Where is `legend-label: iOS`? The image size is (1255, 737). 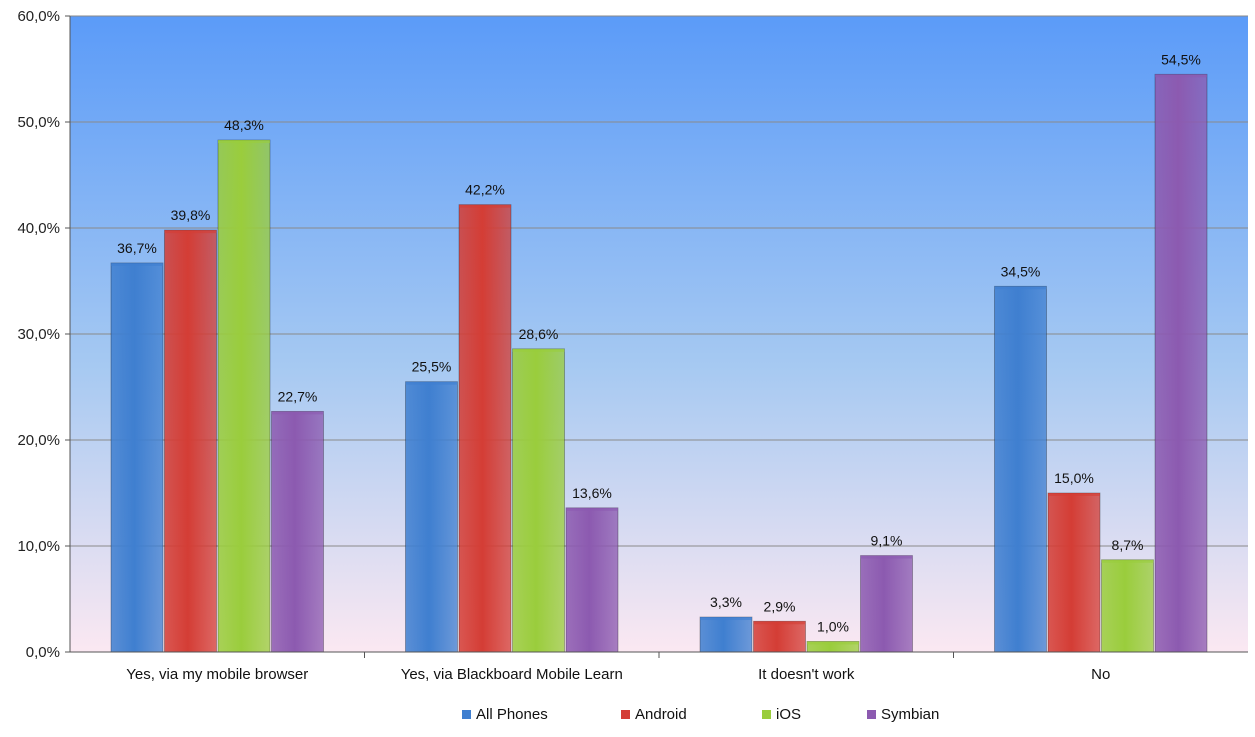 legend-label: iOS is located at coordinates (789, 714).